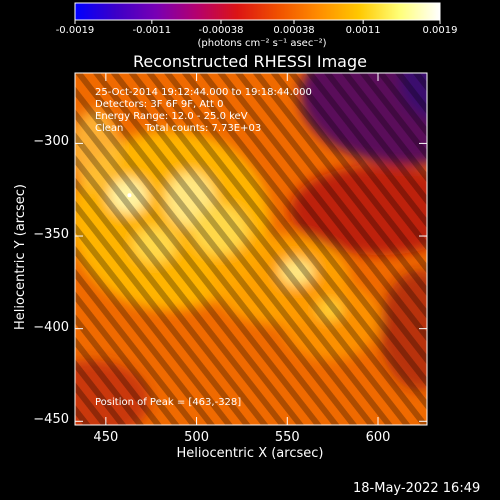 The image size is (500, 500). What do you see at coordinates (75, 30) in the screenshot?
I see `colorbar-tick-label: -0.0019` at bounding box center [75, 30].